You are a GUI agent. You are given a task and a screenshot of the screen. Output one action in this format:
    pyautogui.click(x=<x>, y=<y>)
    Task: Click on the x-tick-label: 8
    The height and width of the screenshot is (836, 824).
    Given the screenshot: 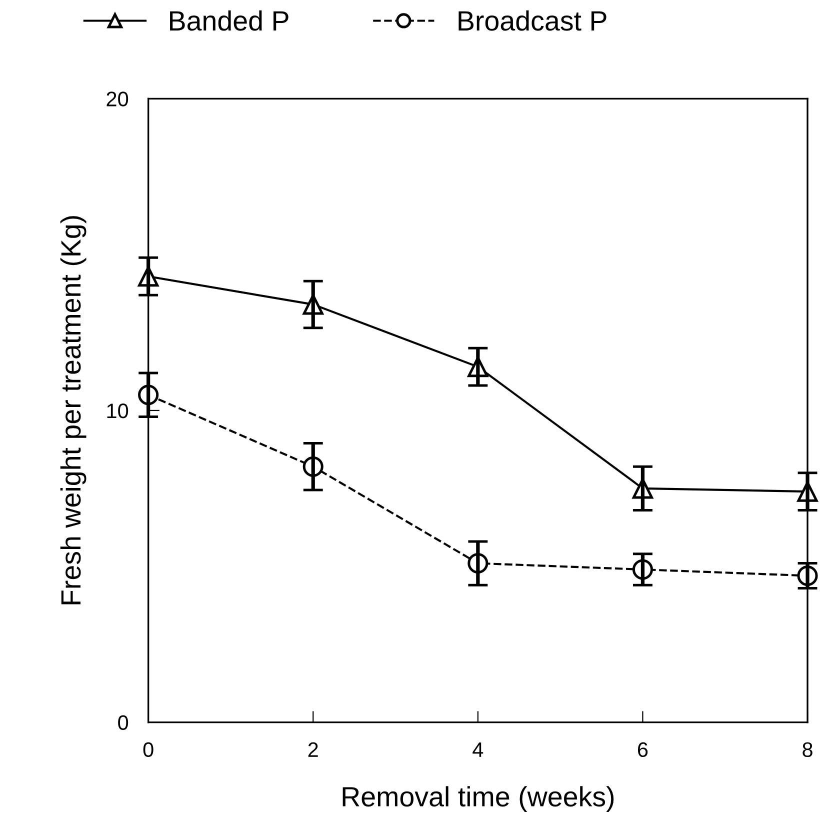 What is the action you would take?
    pyautogui.click(x=807, y=750)
    